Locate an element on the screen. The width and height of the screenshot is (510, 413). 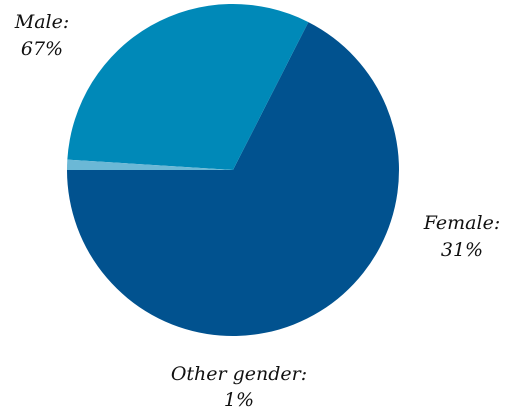
slice-value-other-gender: 1% is located at coordinates (239, 400).